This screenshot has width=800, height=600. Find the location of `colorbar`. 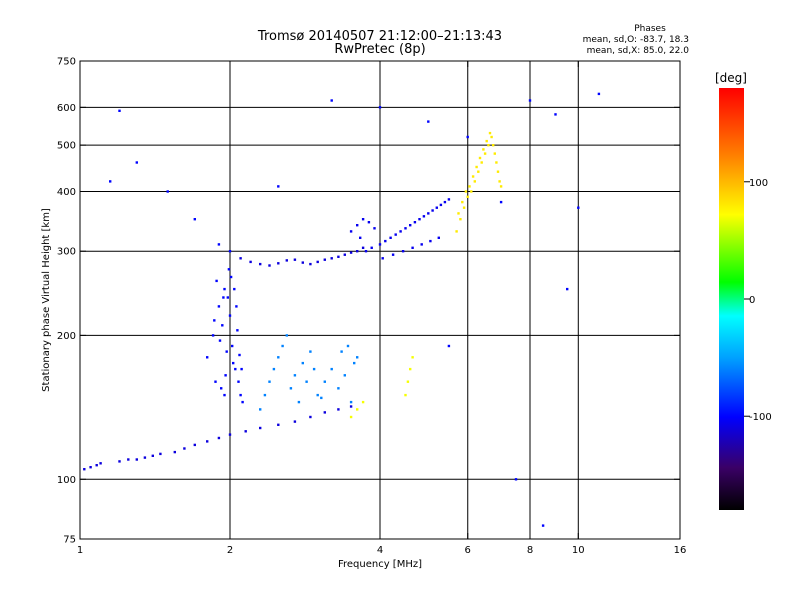

colorbar is located at coordinates (731, 299).